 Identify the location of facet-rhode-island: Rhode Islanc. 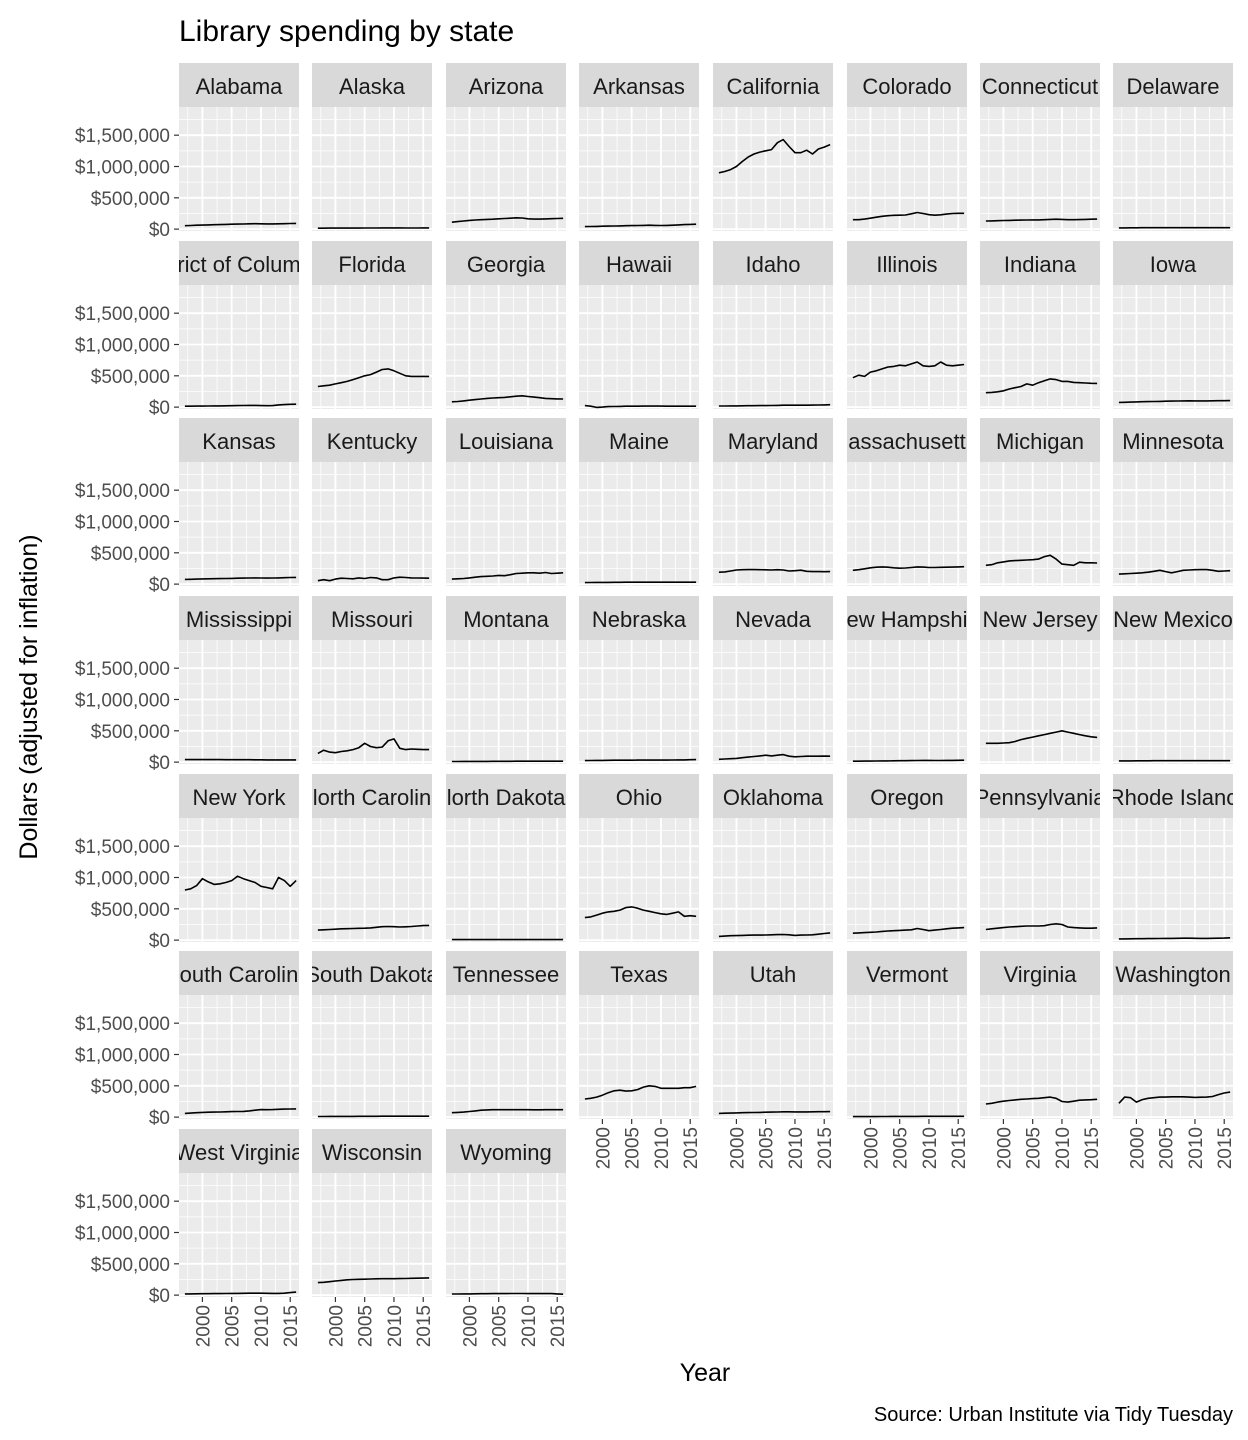
(1173, 858).